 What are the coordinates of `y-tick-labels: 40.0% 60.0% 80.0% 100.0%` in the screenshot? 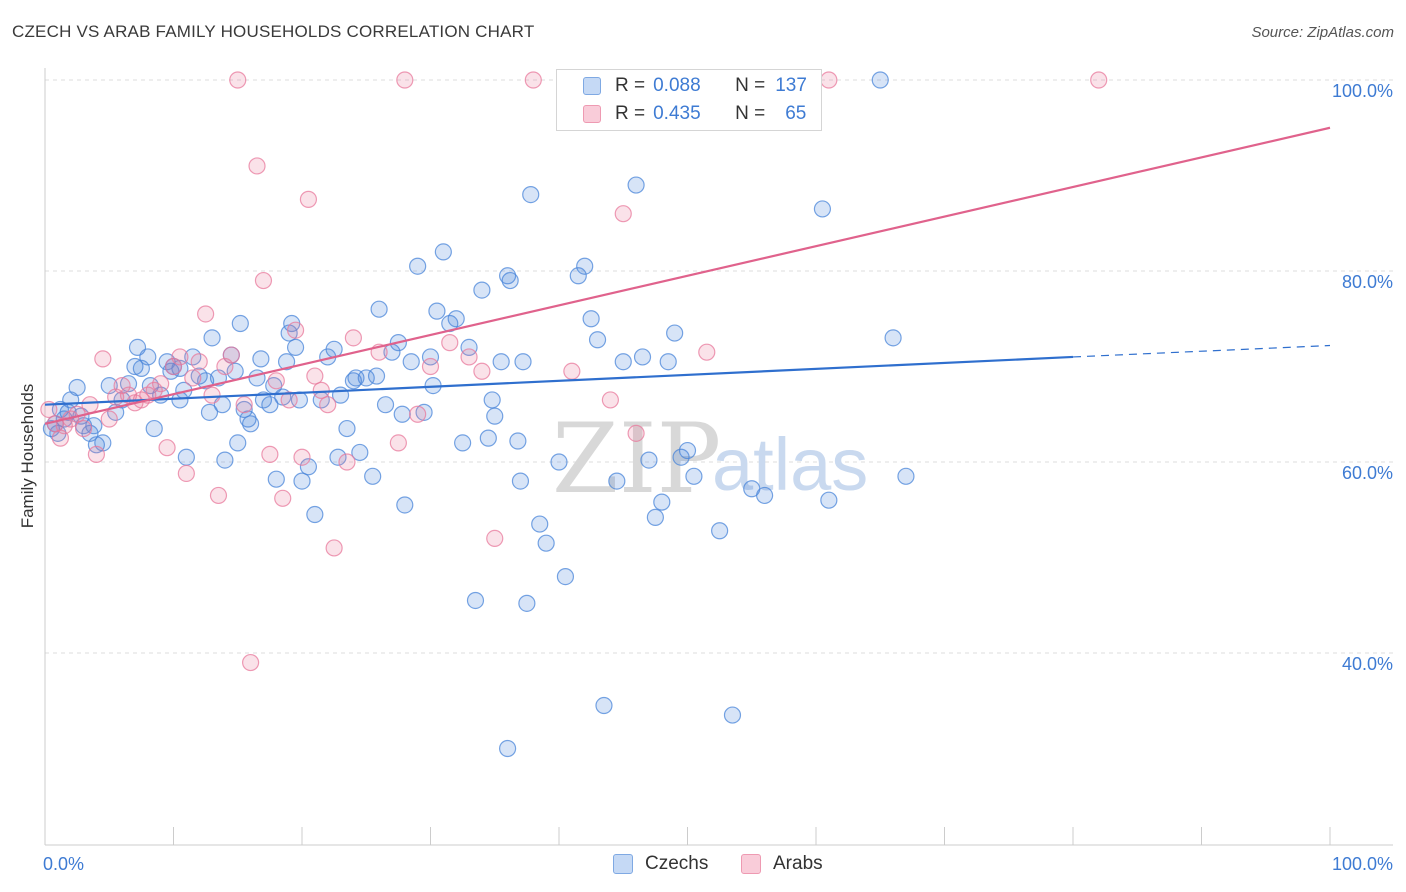 It's located at (1362, 377).